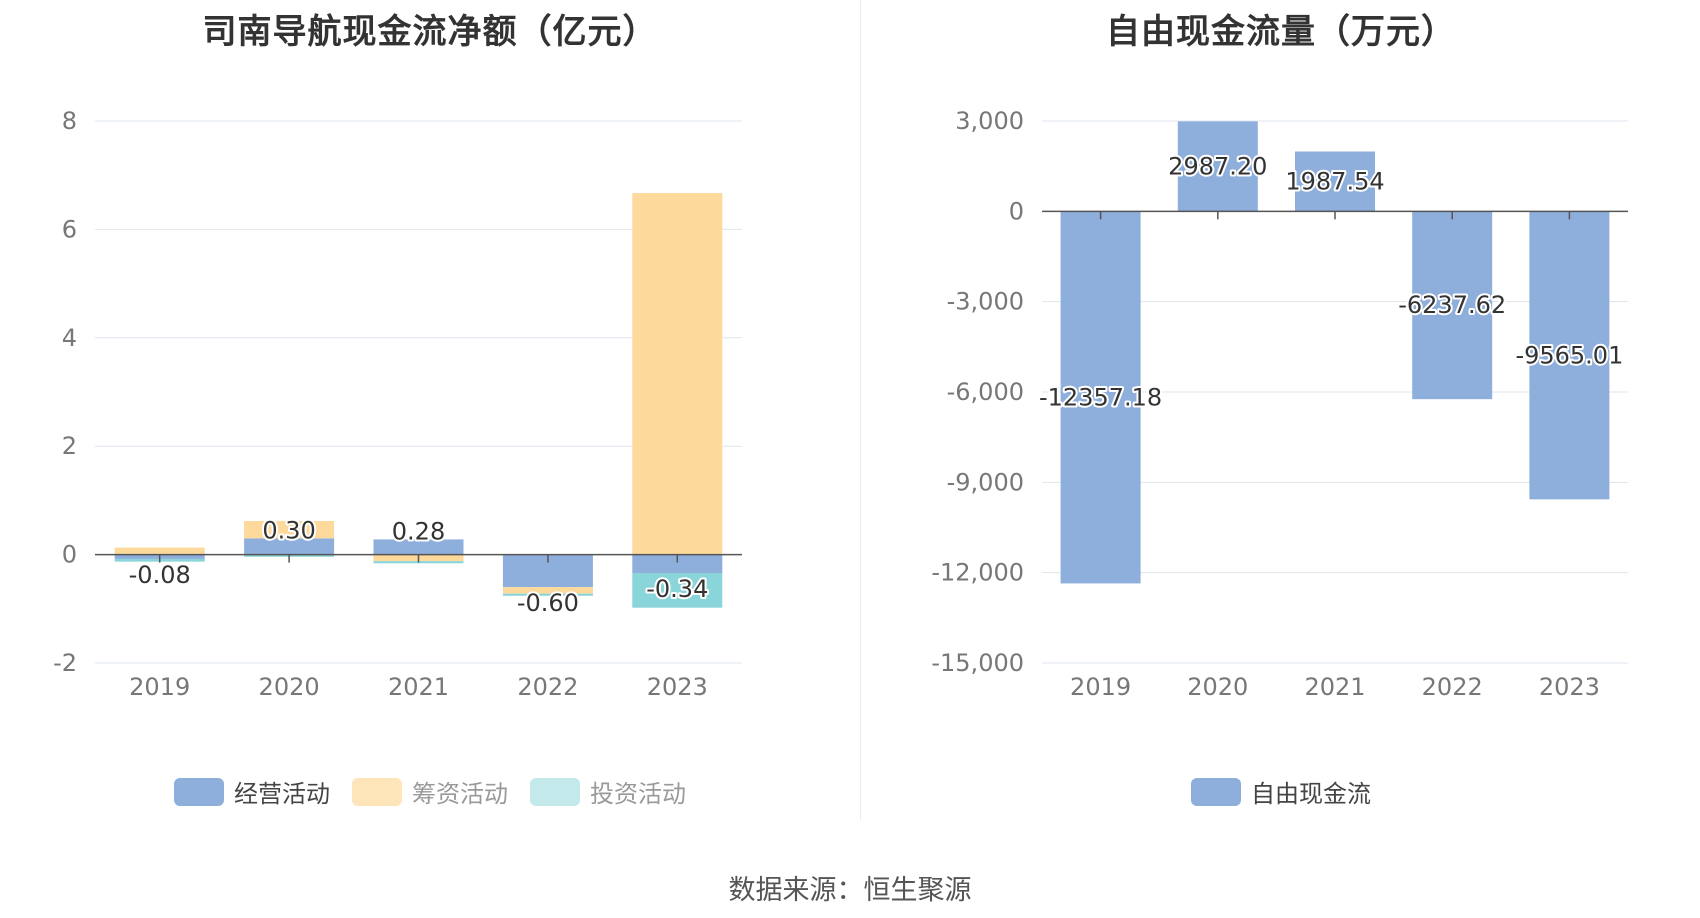 Image resolution: width=1700 pixels, height=918 pixels. Describe the element at coordinates (460, 794) in the screenshot. I see `legend-label: 筹资活动` at that location.